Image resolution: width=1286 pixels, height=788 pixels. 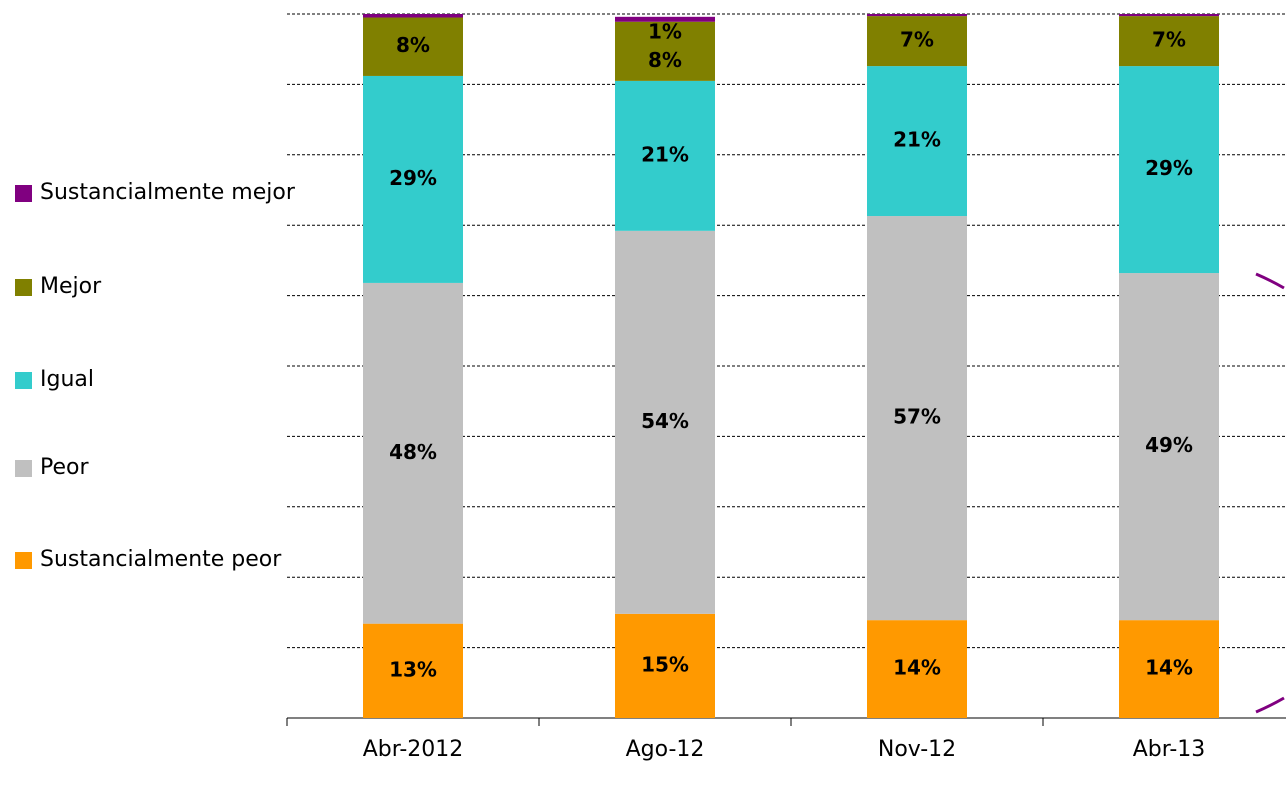 I want to click on data-label: 54%, so click(x=665, y=421).